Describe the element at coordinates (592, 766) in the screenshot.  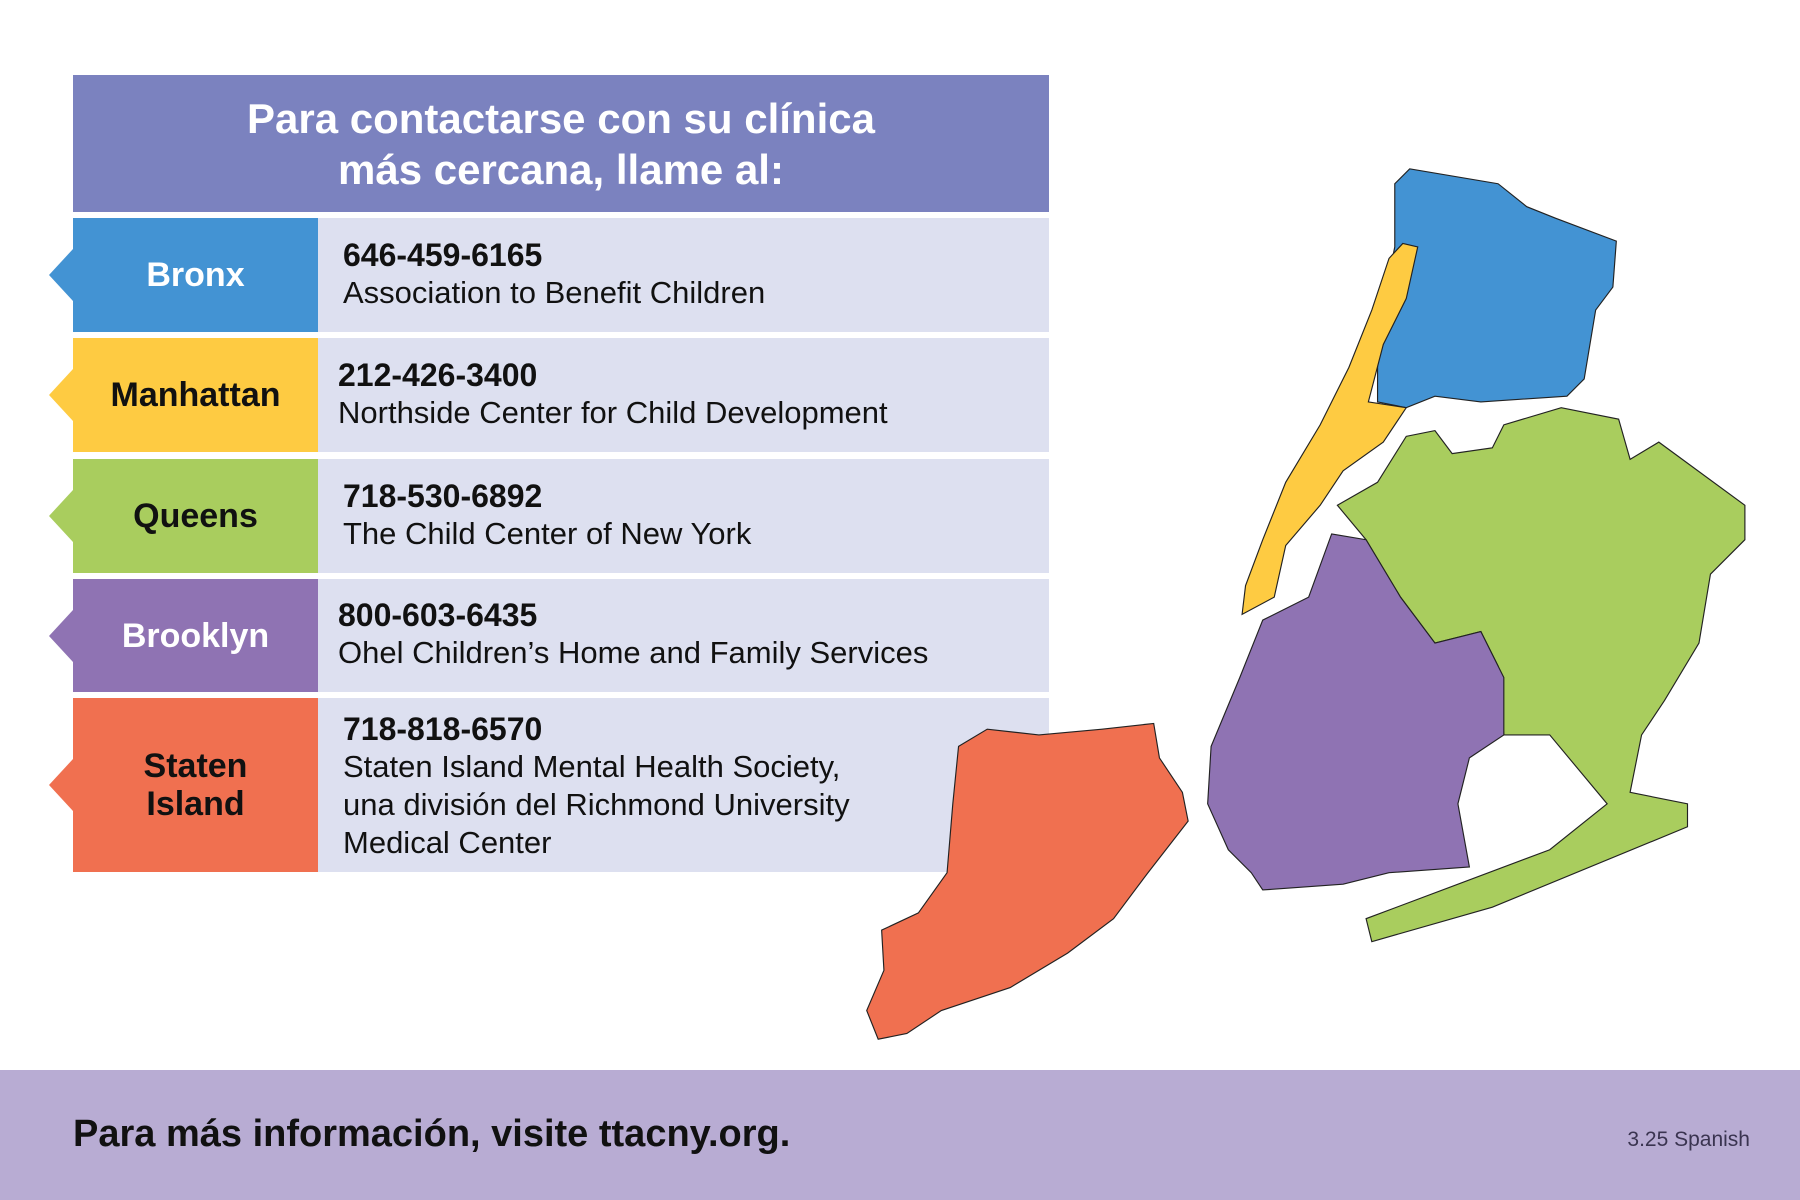
I see `organization-name-line-1: Staten Island Mental Health Society,` at that location.